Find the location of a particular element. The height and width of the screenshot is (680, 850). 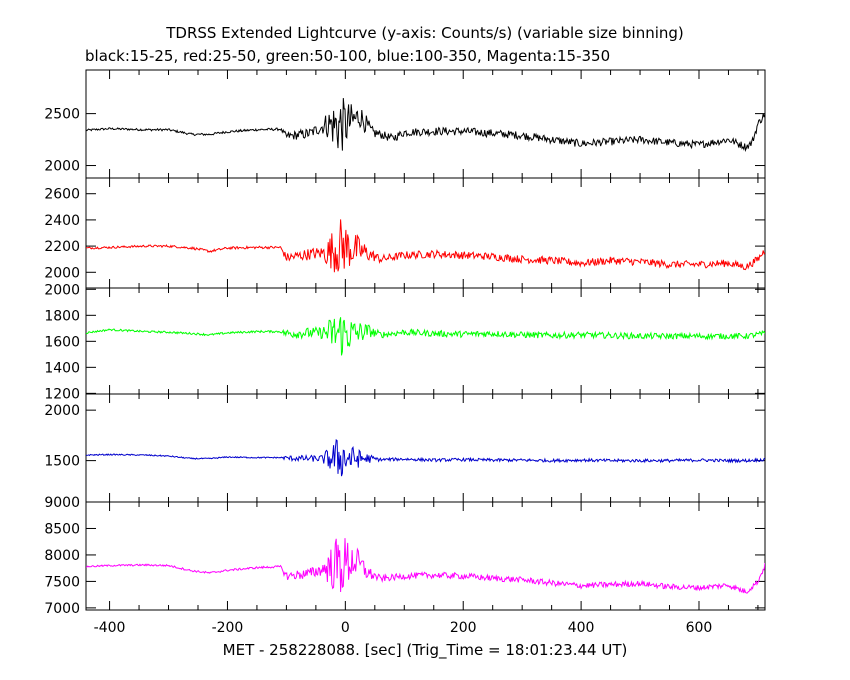

y-tick-label: 1500 is located at coordinates (62, 462).